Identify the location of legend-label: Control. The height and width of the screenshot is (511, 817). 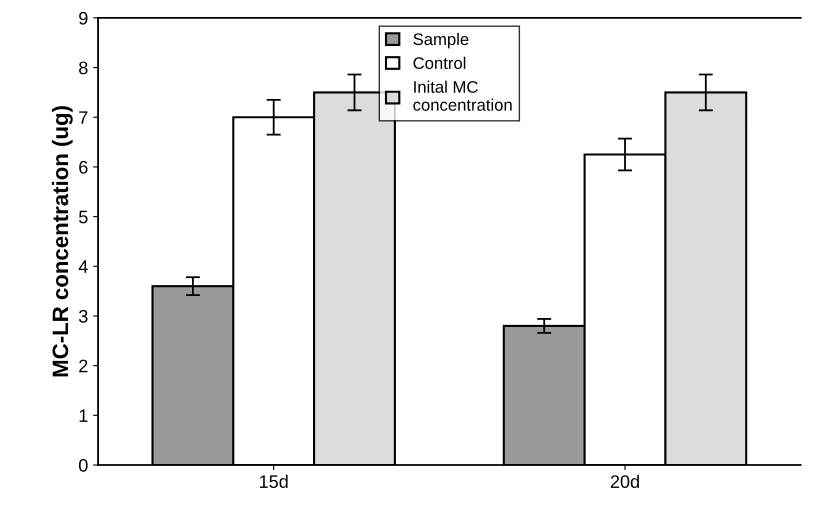
(440, 62).